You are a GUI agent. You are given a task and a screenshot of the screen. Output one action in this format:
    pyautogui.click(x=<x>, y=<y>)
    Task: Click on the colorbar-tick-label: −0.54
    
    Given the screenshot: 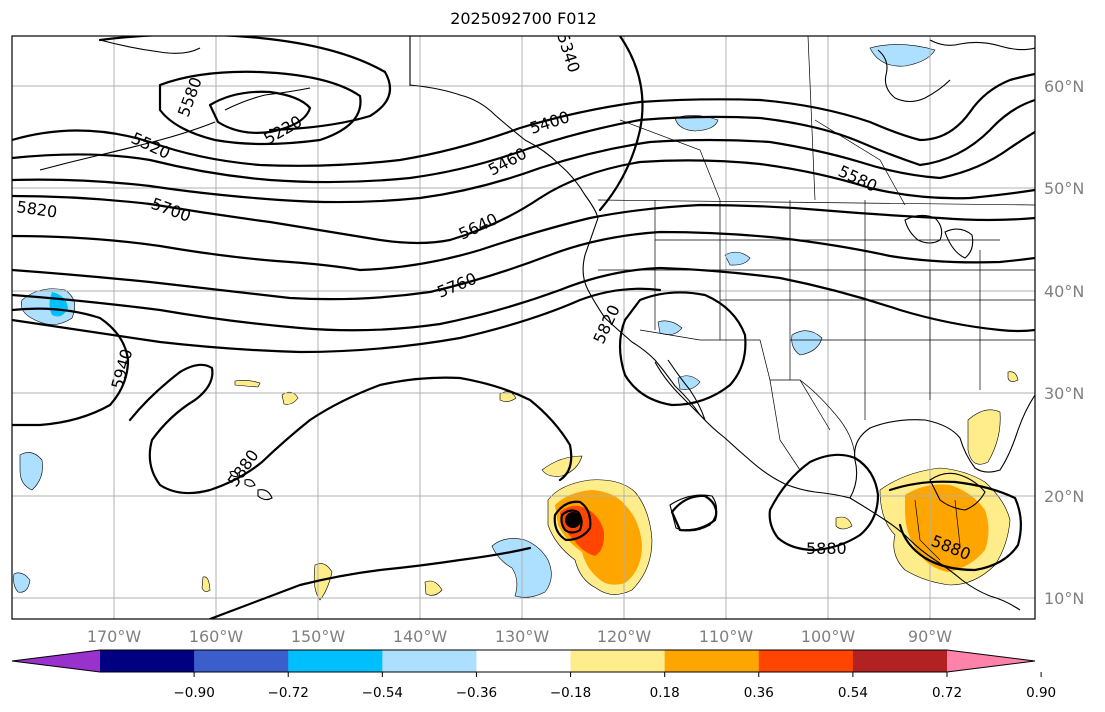 What is the action you would take?
    pyautogui.click(x=382, y=693)
    